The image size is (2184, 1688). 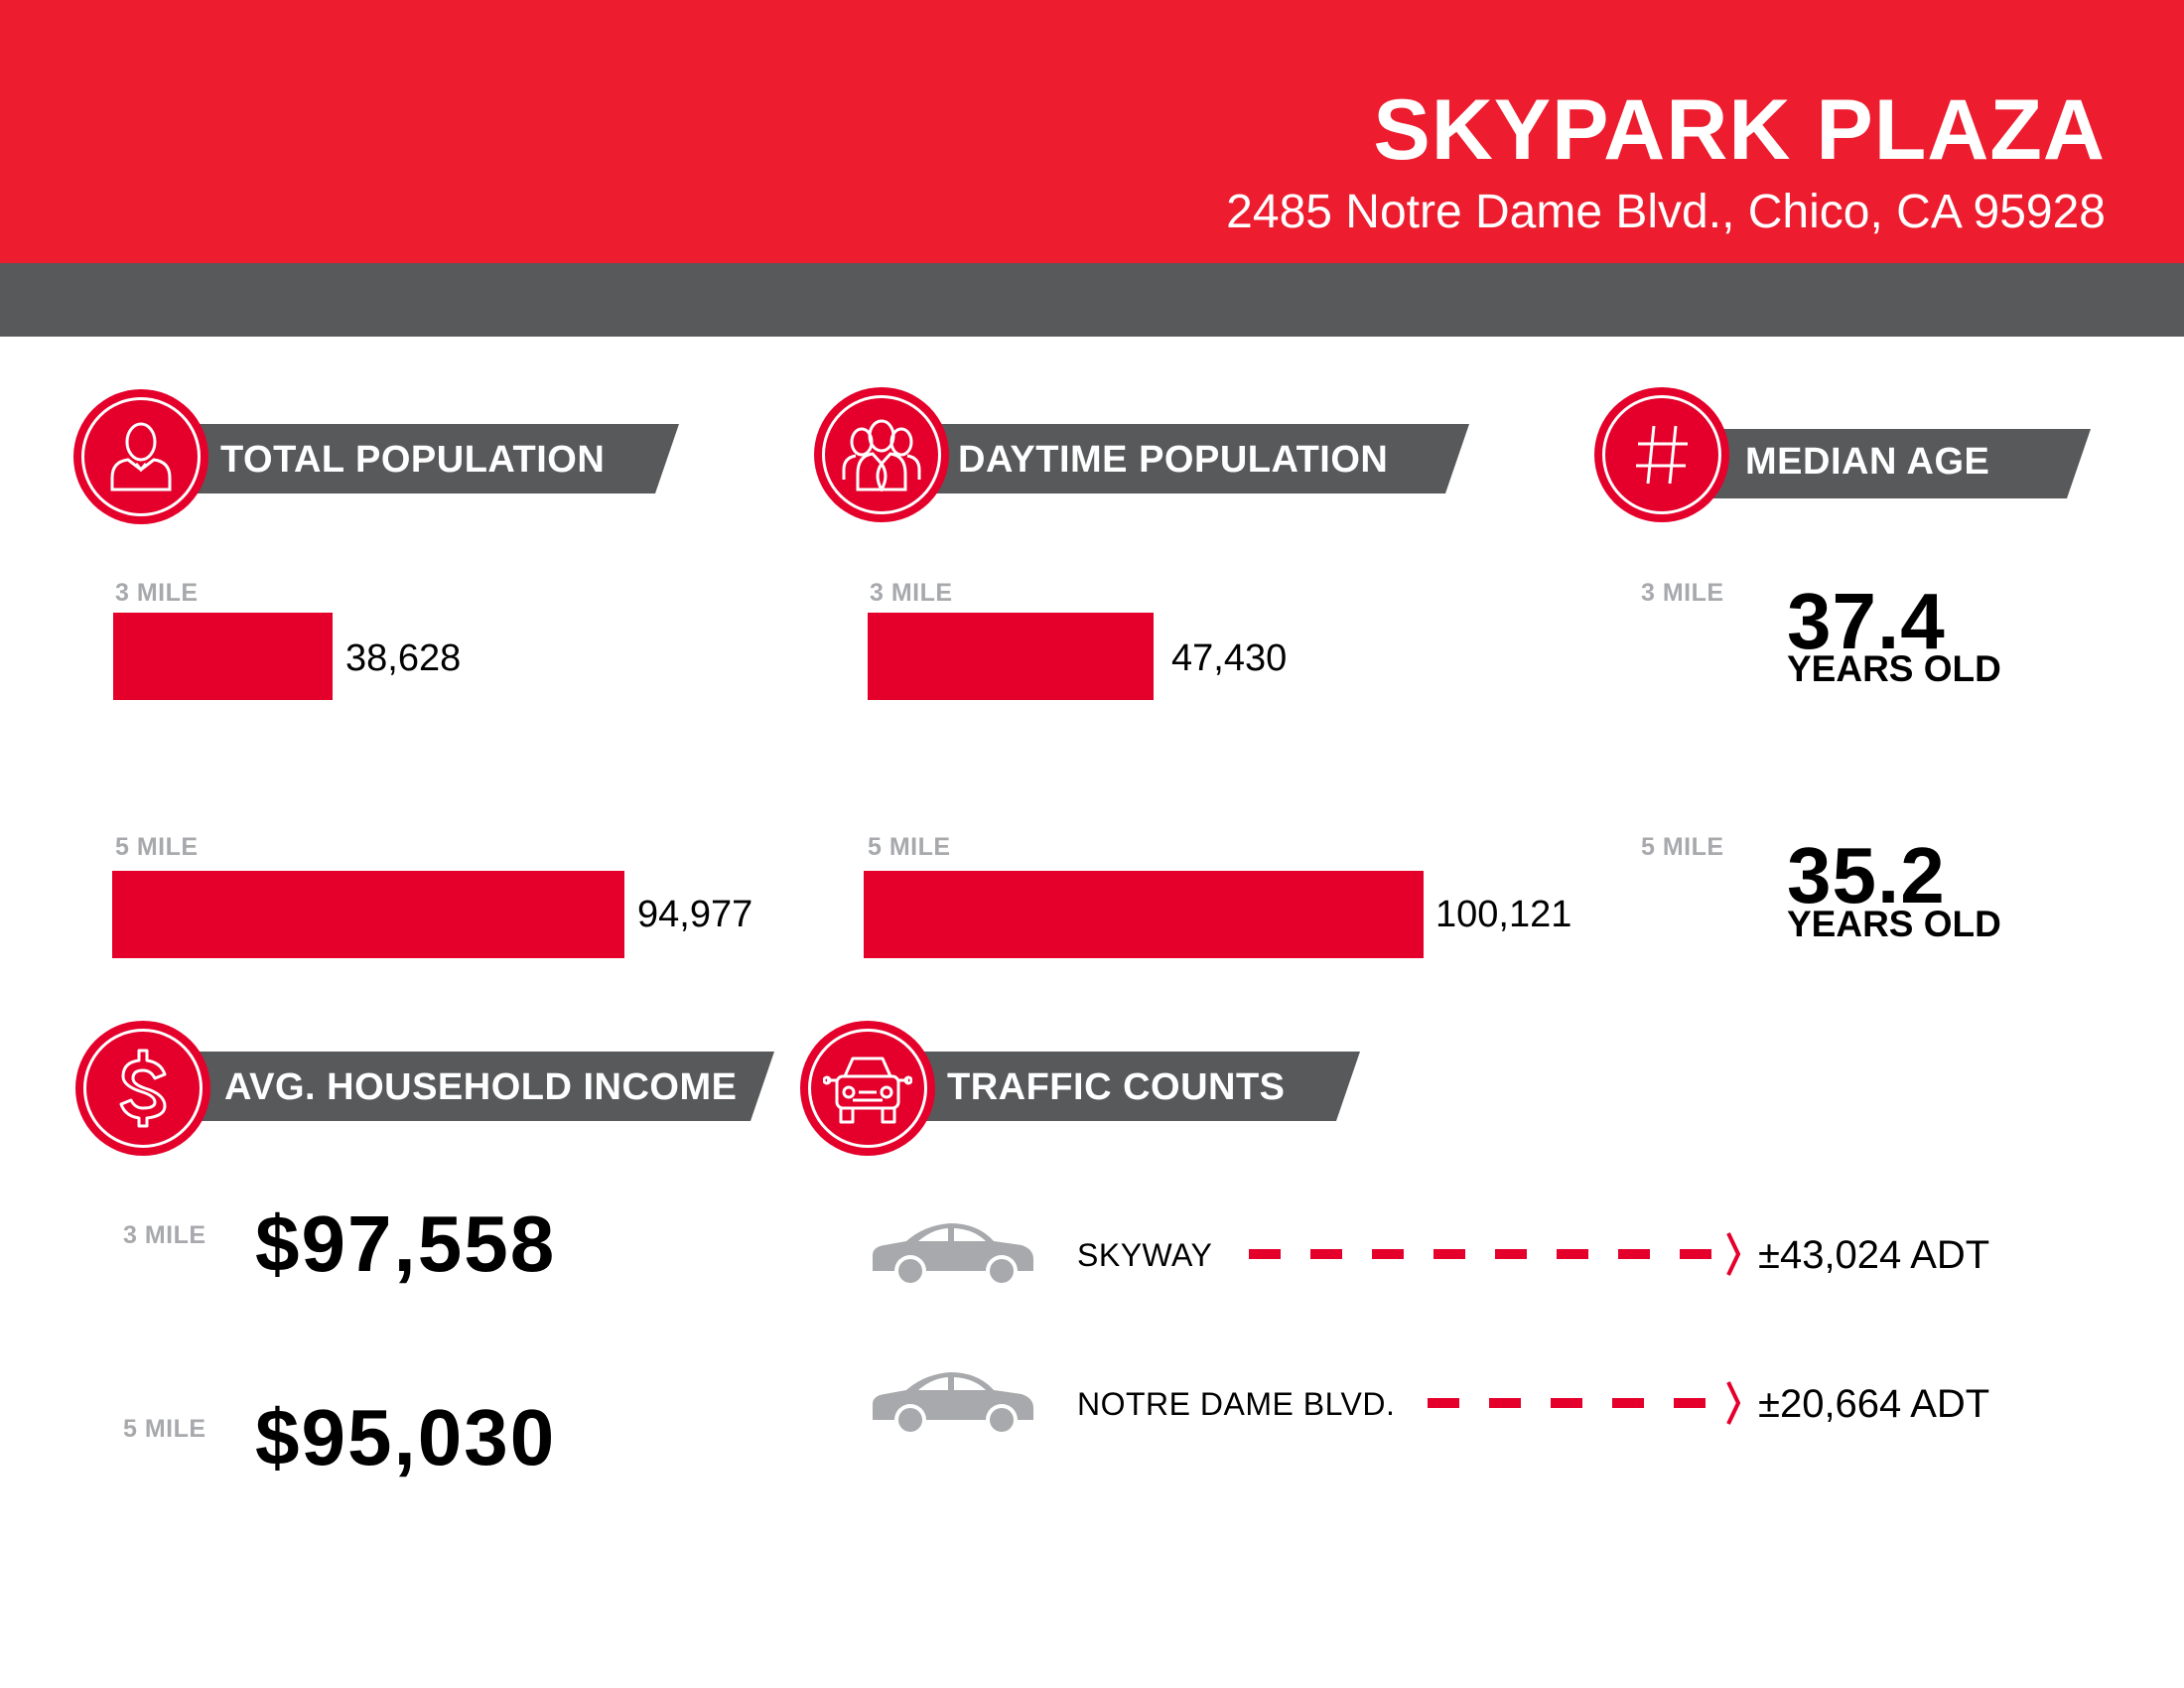 I want to click on traffic-row-notre-dame: NOTRE DAME BLVD. ±20,664 ADT, so click(x=1492, y=1403).